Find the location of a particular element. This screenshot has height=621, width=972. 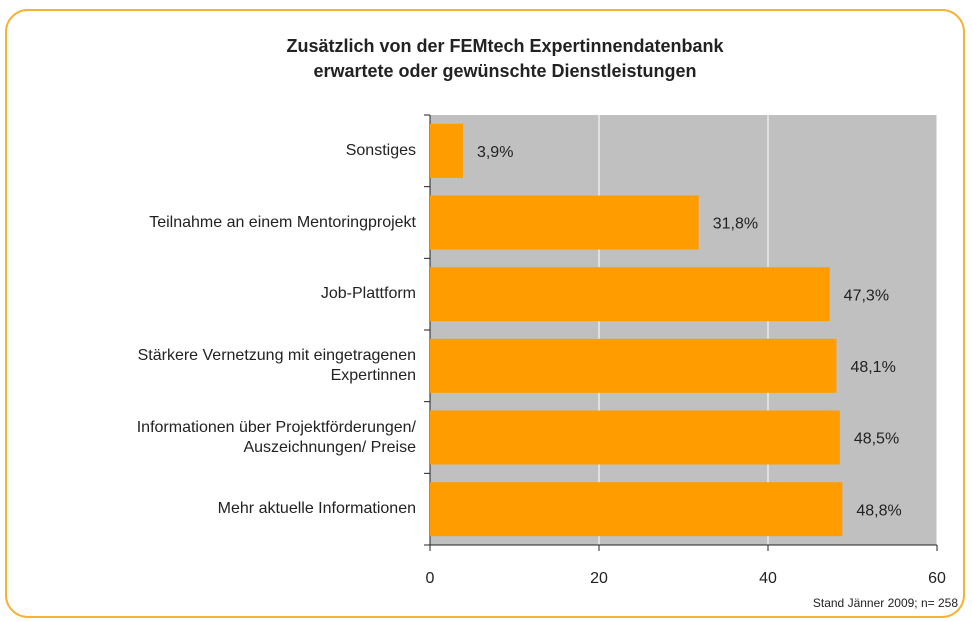

x-tick-label: 0 is located at coordinates (430, 578).